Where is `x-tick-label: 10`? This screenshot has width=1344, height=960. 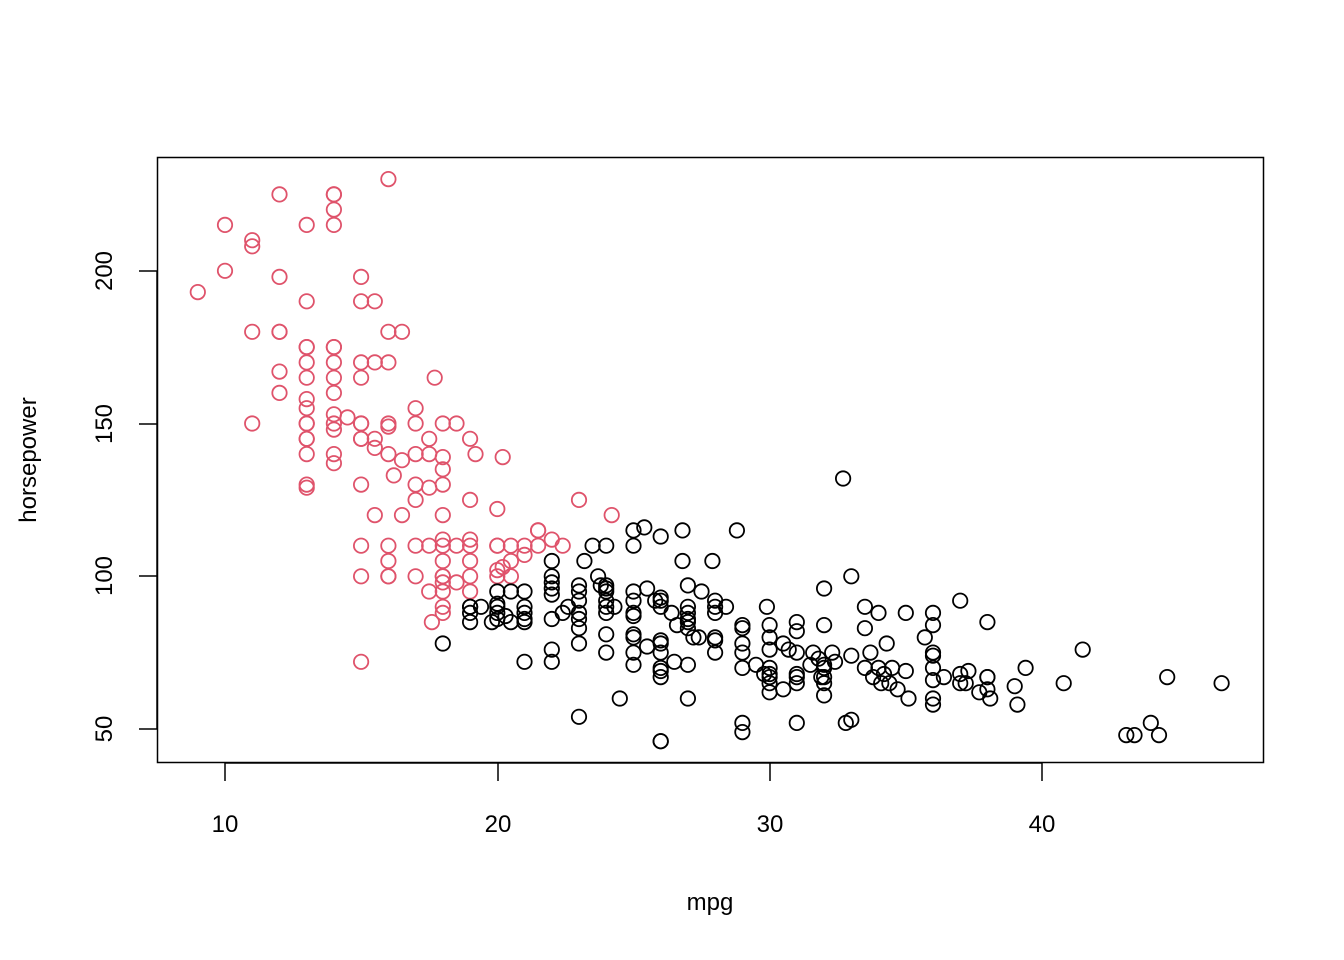
x-tick-label: 10 is located at coordinates (225, 824).